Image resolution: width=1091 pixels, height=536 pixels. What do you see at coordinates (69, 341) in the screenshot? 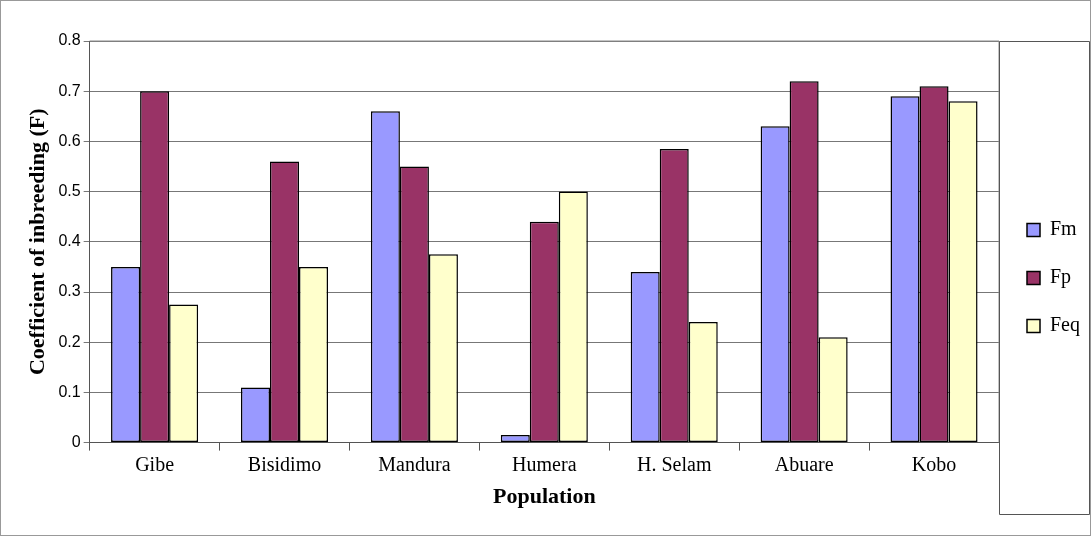
I see `y-tick-label: 0.2` at bounding box center [69, 341].